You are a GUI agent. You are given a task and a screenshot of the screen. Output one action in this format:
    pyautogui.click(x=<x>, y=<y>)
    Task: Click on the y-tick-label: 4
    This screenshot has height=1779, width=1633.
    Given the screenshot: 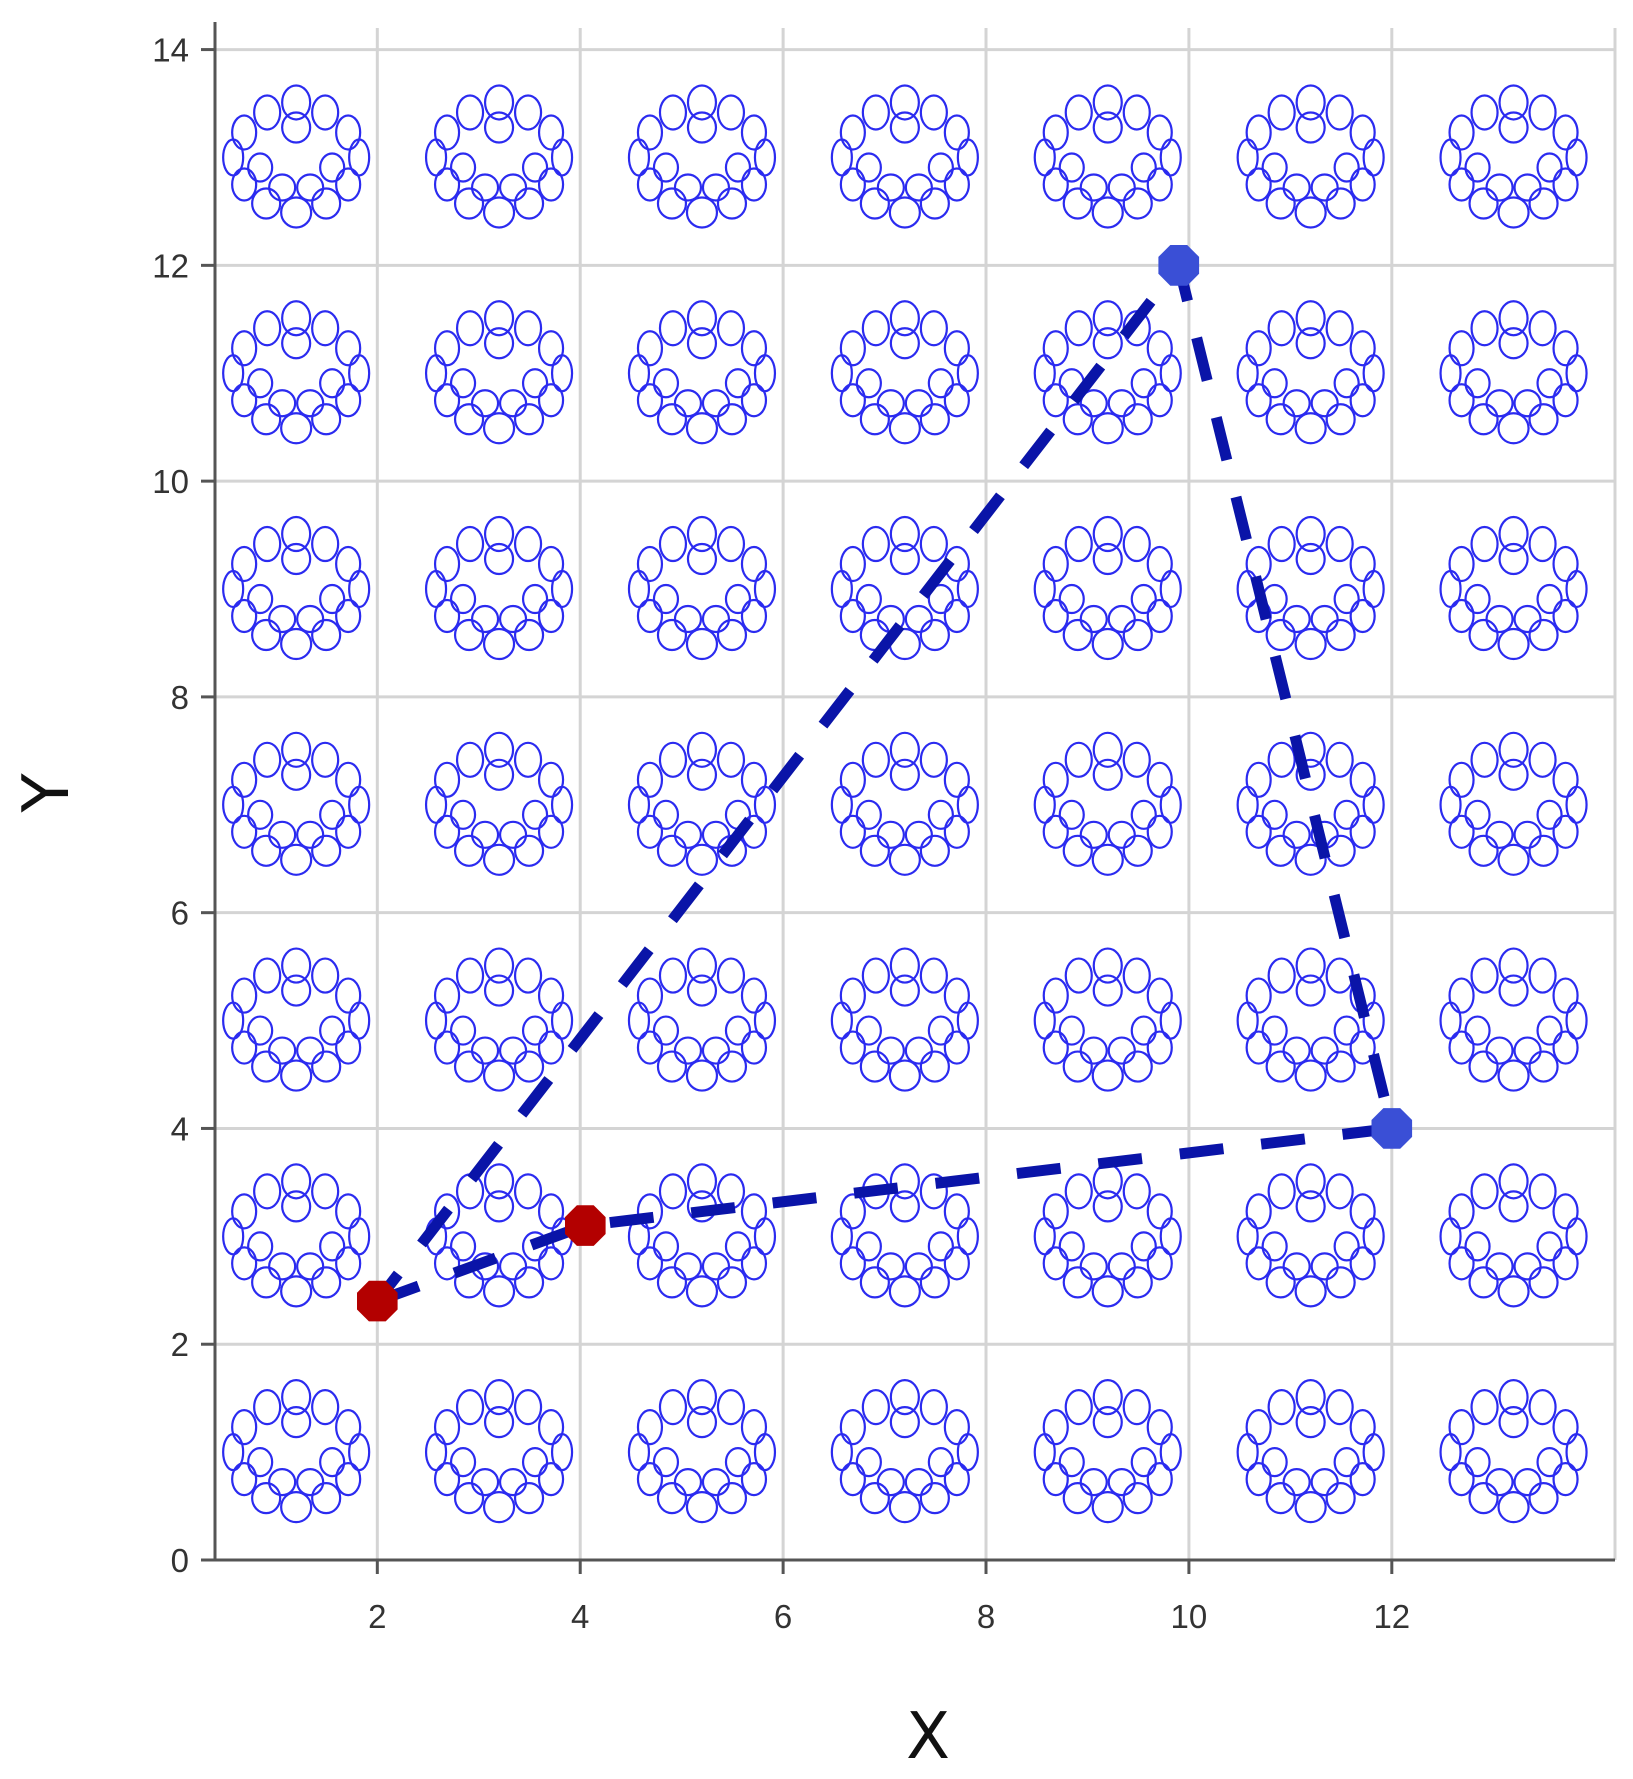 What is the action you would take?
    pyautogui.click(x=180, y=1128)
    